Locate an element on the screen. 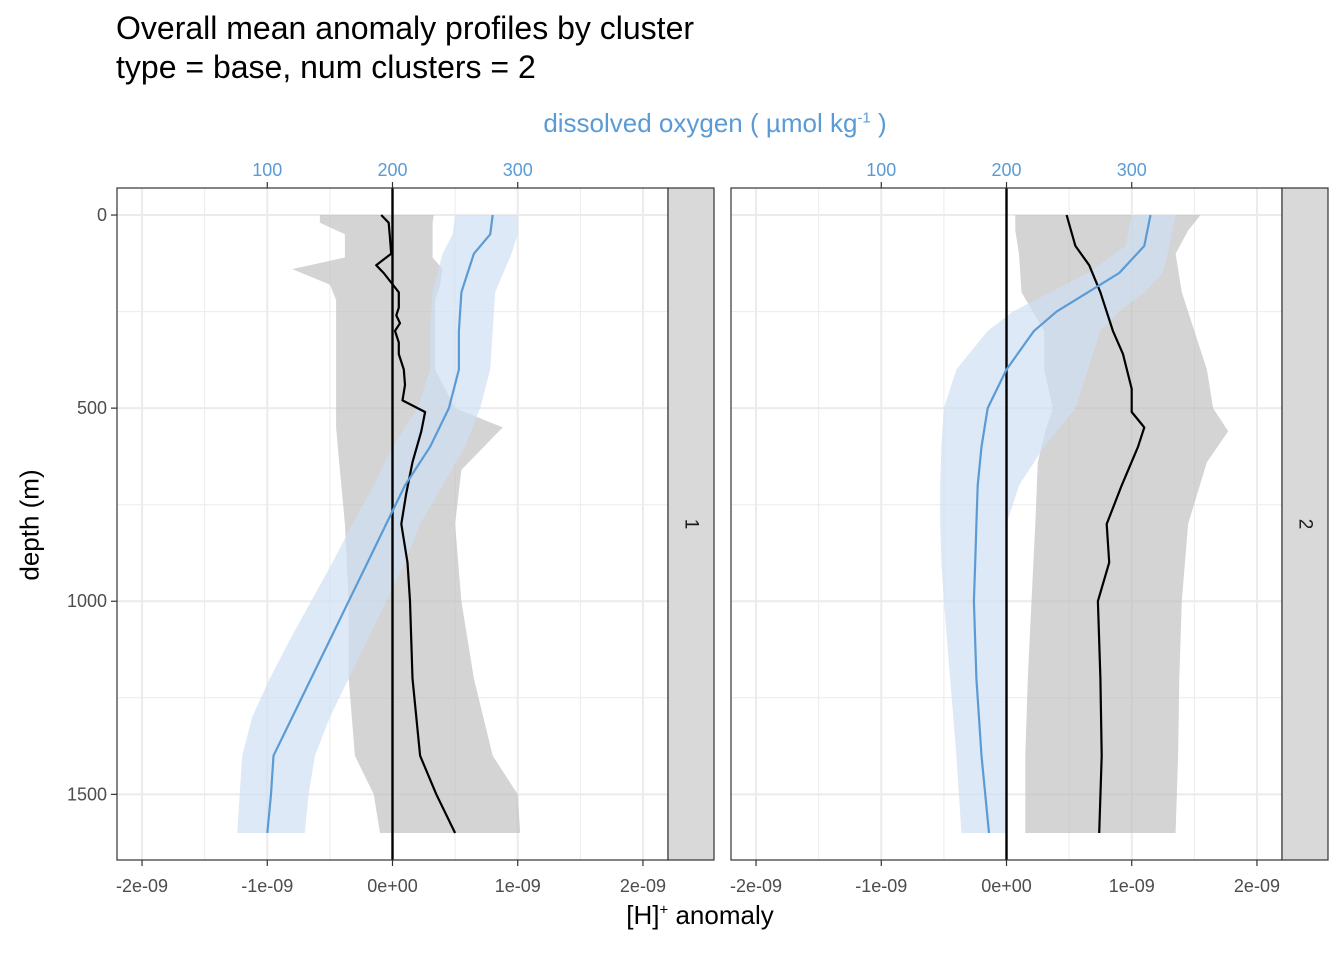  facet-strip-label: 2 is located at coordinates (1305, 524).